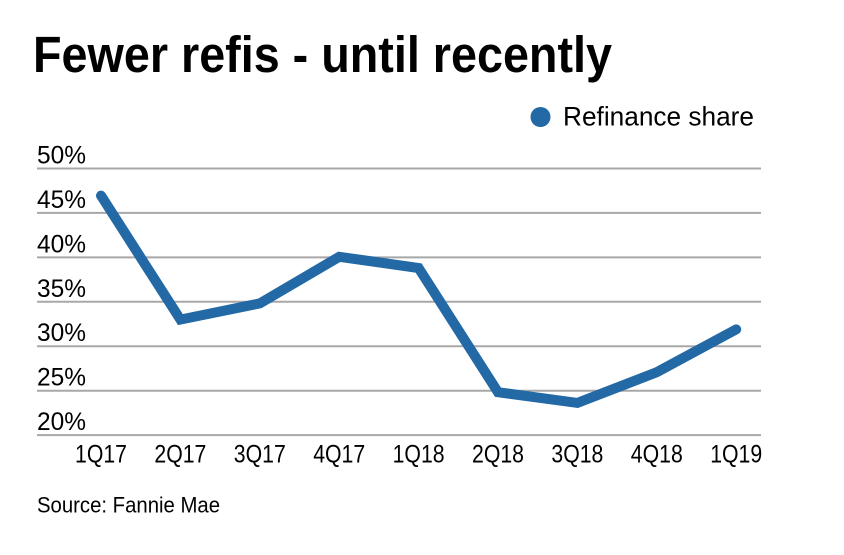 The width and height of the screenshot is (844, 555). I want to click on svg-text: 2Q18, so click(498, 455).